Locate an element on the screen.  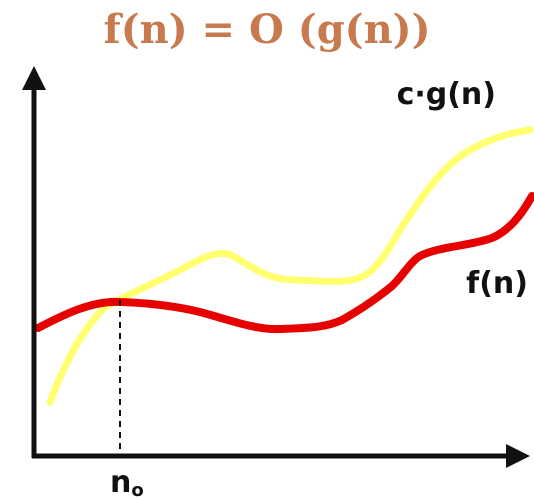
n0-label-base: n is located at coordinates (120, 481).